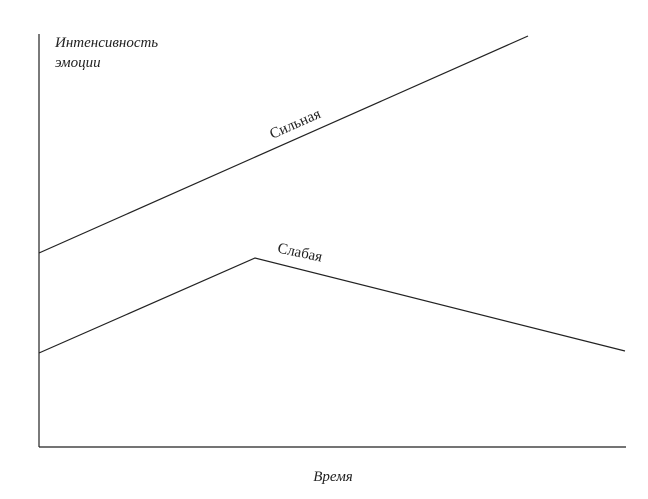 The width and height of the screenshot is (648, 499). I want to click on line-label: Сильная, so click(295, 124).